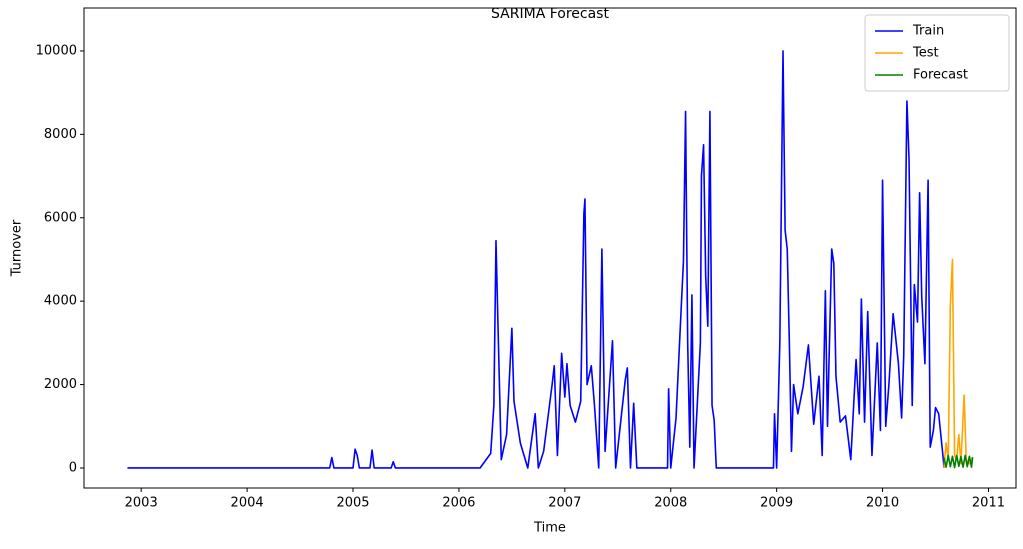 The width and height of the screenshot is (1023, 549). I want to click on legend-box, so click(937, 53).